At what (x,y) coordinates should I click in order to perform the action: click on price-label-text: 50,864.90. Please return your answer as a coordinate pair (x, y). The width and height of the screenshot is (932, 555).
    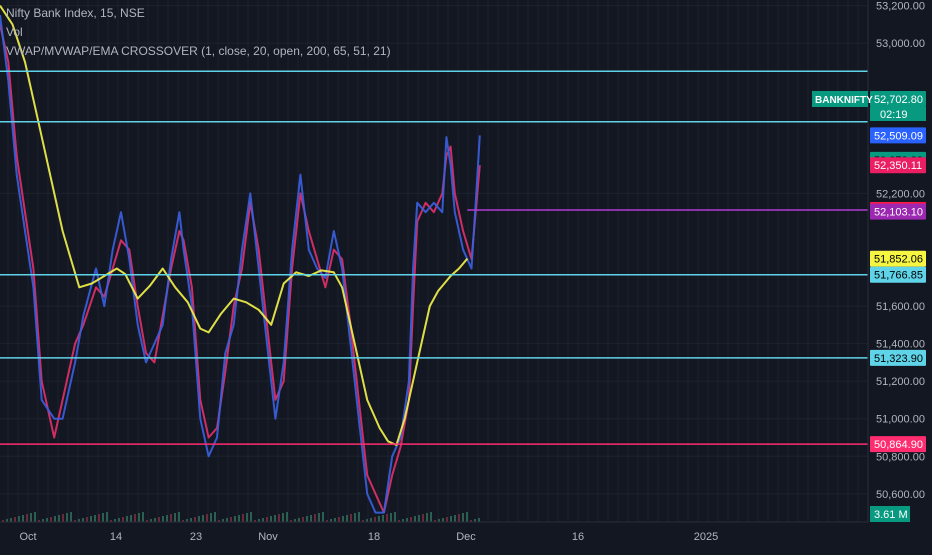
    Looking at the image, I should click on (898, 445).